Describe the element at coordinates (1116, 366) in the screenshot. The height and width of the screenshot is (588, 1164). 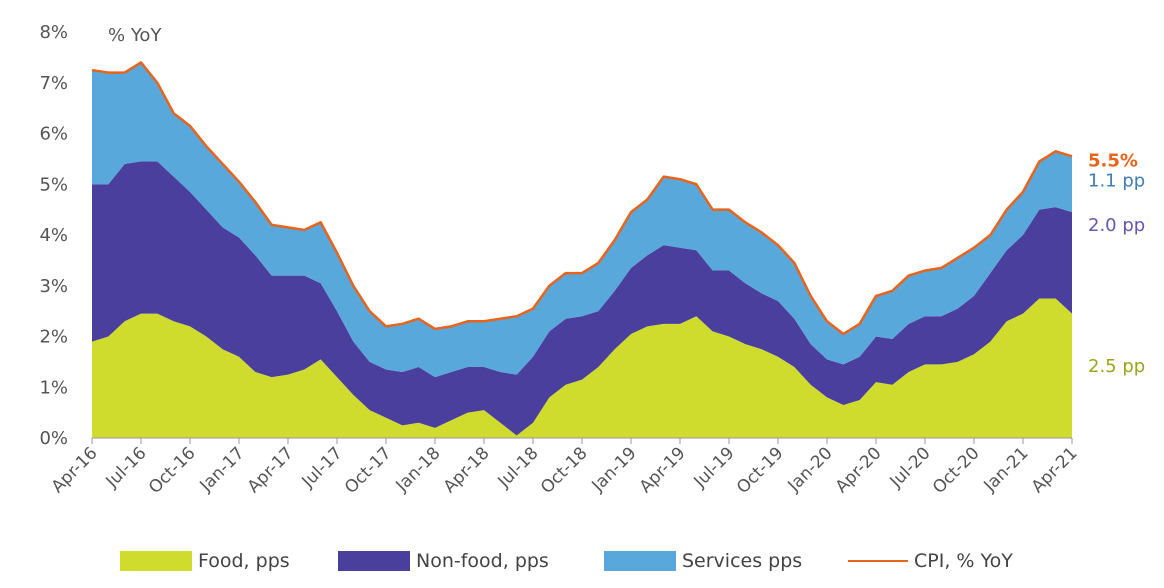
I see `end-label: 2.5 pp` at that location.